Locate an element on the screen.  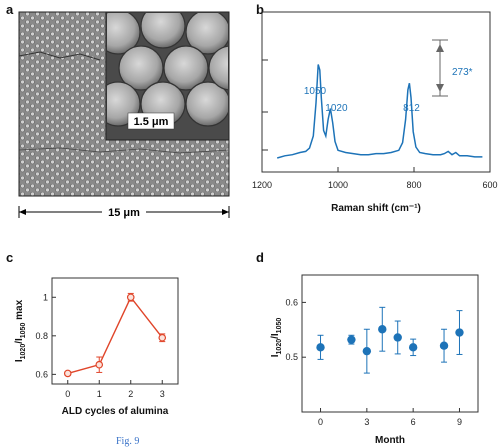
x-tick-label: 6 is located at coordinates (413, 422).